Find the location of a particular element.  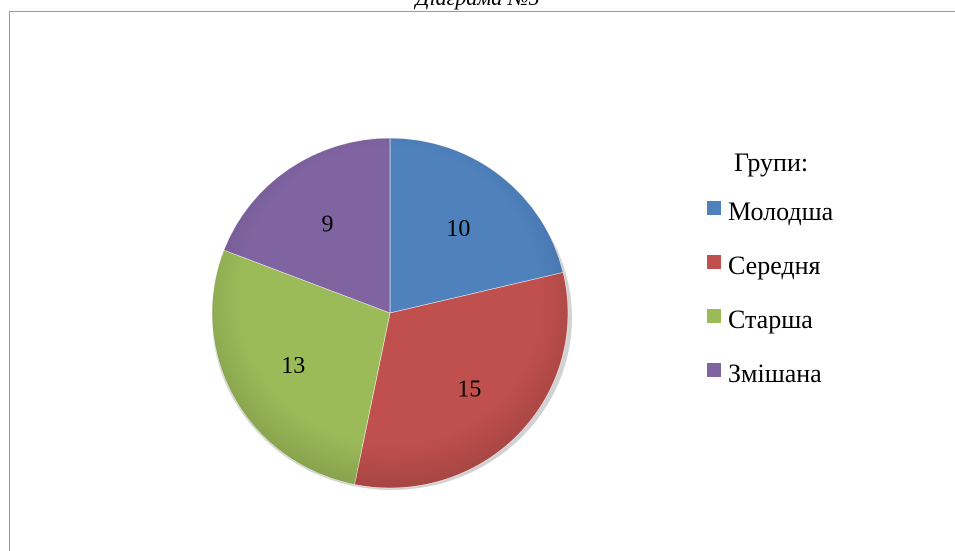

legend: Групи: Молодша Середня Старша Змішана is located at coordinates (770, 268).